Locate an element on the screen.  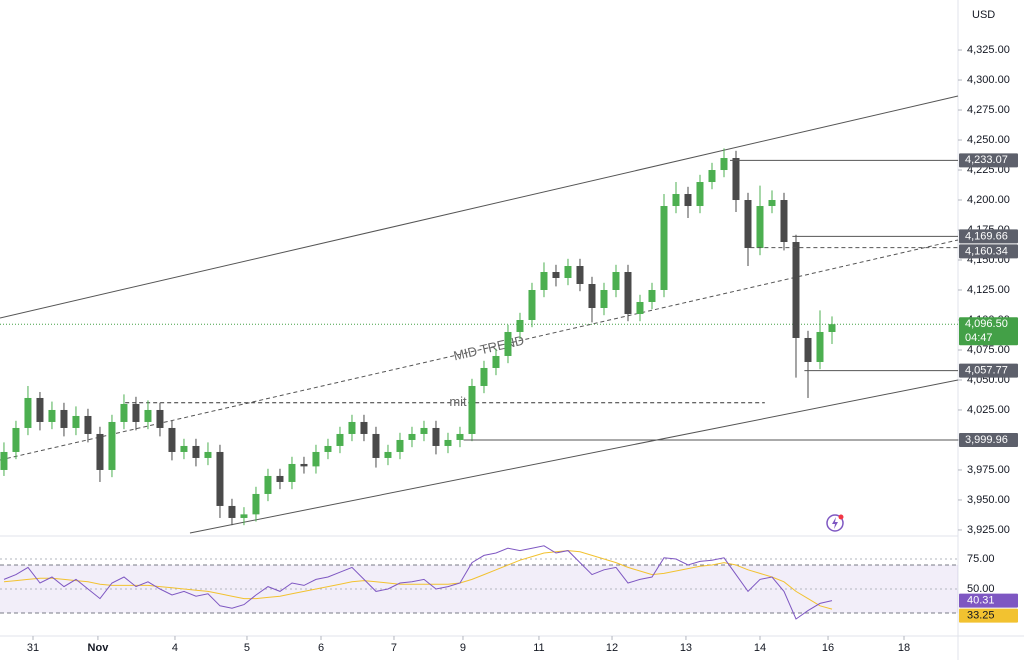
price-tag-label: 4,057.77 is located at coordinates (986, 371).